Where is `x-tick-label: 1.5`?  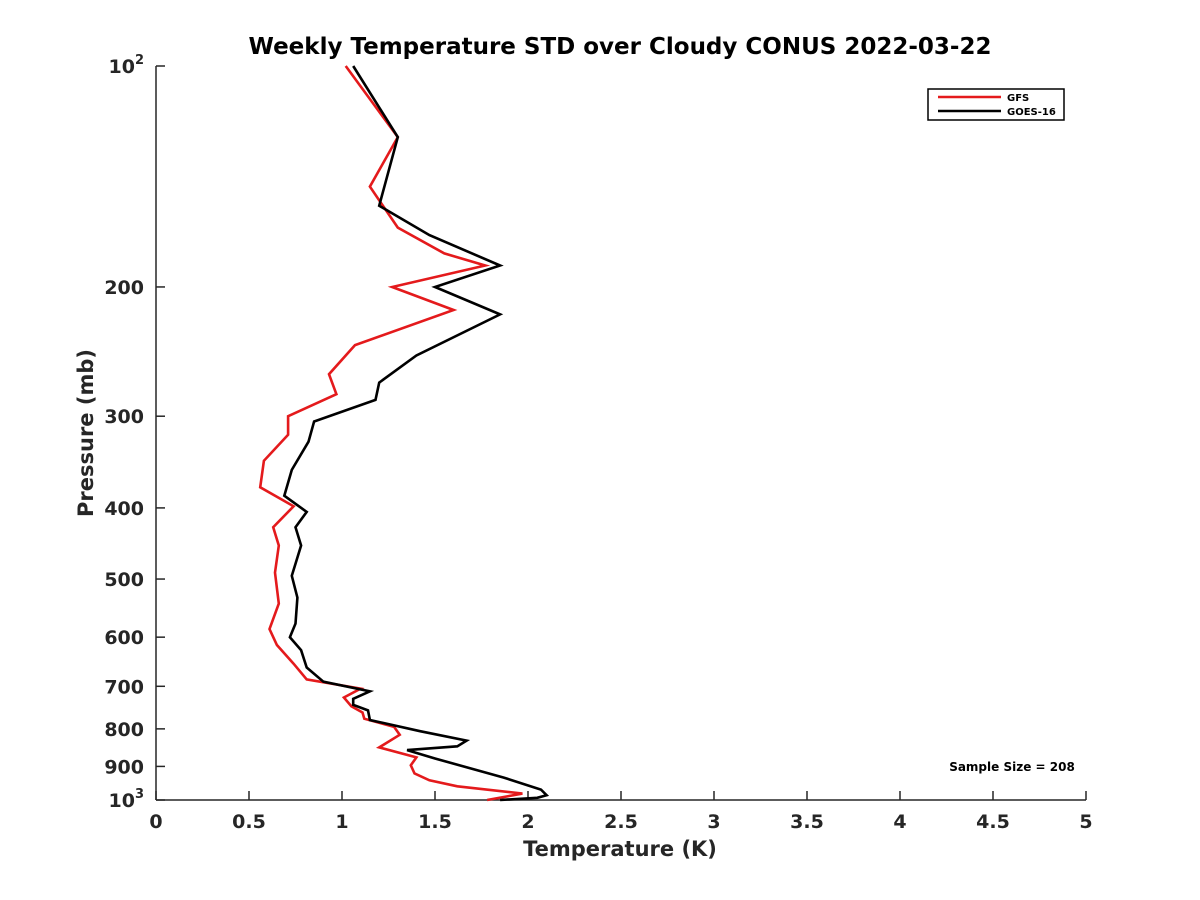
x-tick-label: 1.5 is located at coordinates (435, 822).